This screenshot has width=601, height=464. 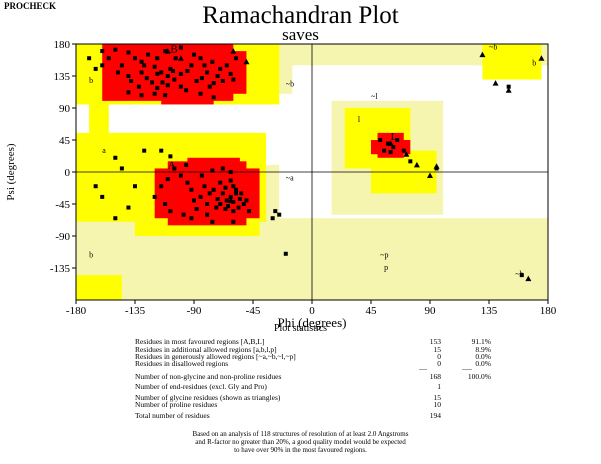 What do you see at coordinates (91, 80) in the screenshot?
I see `region-label: b` at bounding box center [91, 80].